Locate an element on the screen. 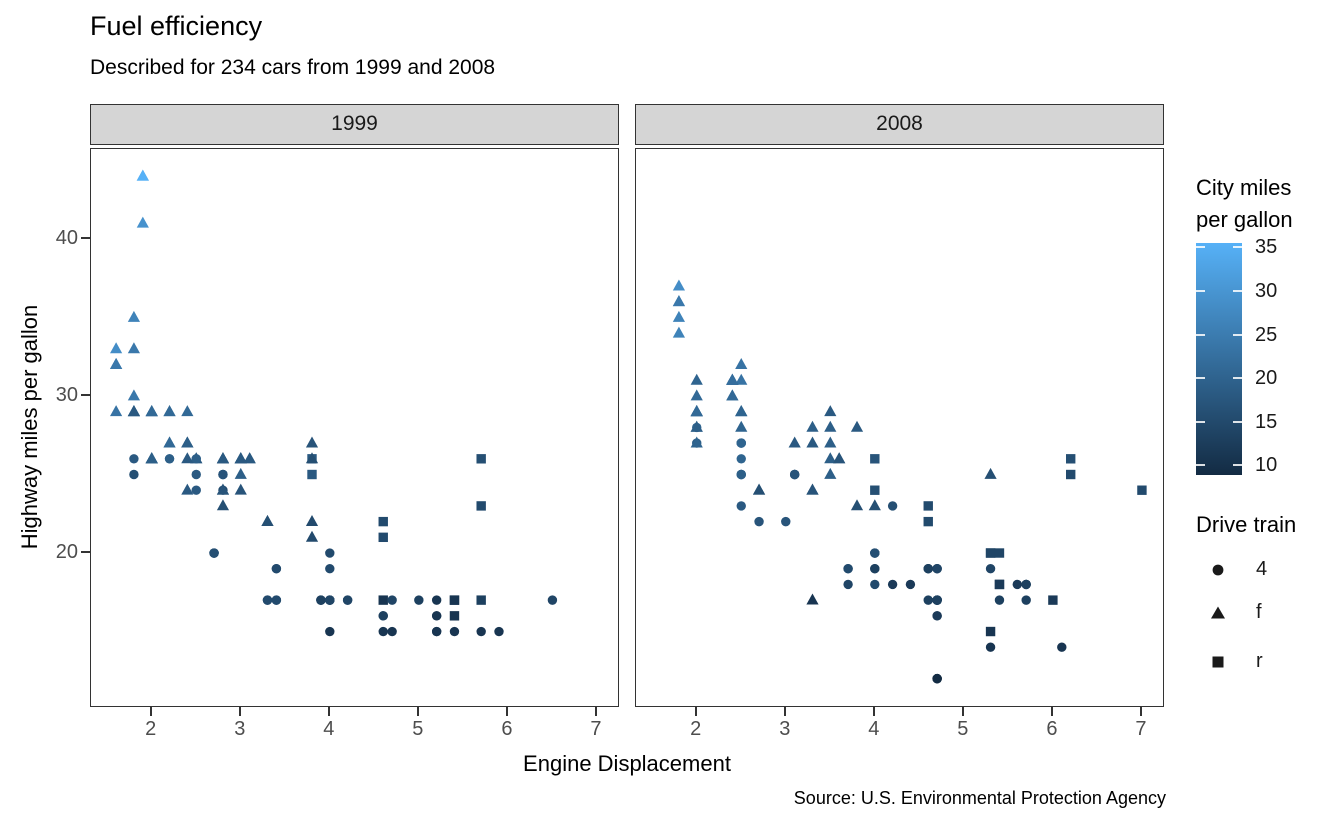 The width and height of the screenshot is (1344, 830). x-tick-label: 7 is located at coordinates (596, 729).